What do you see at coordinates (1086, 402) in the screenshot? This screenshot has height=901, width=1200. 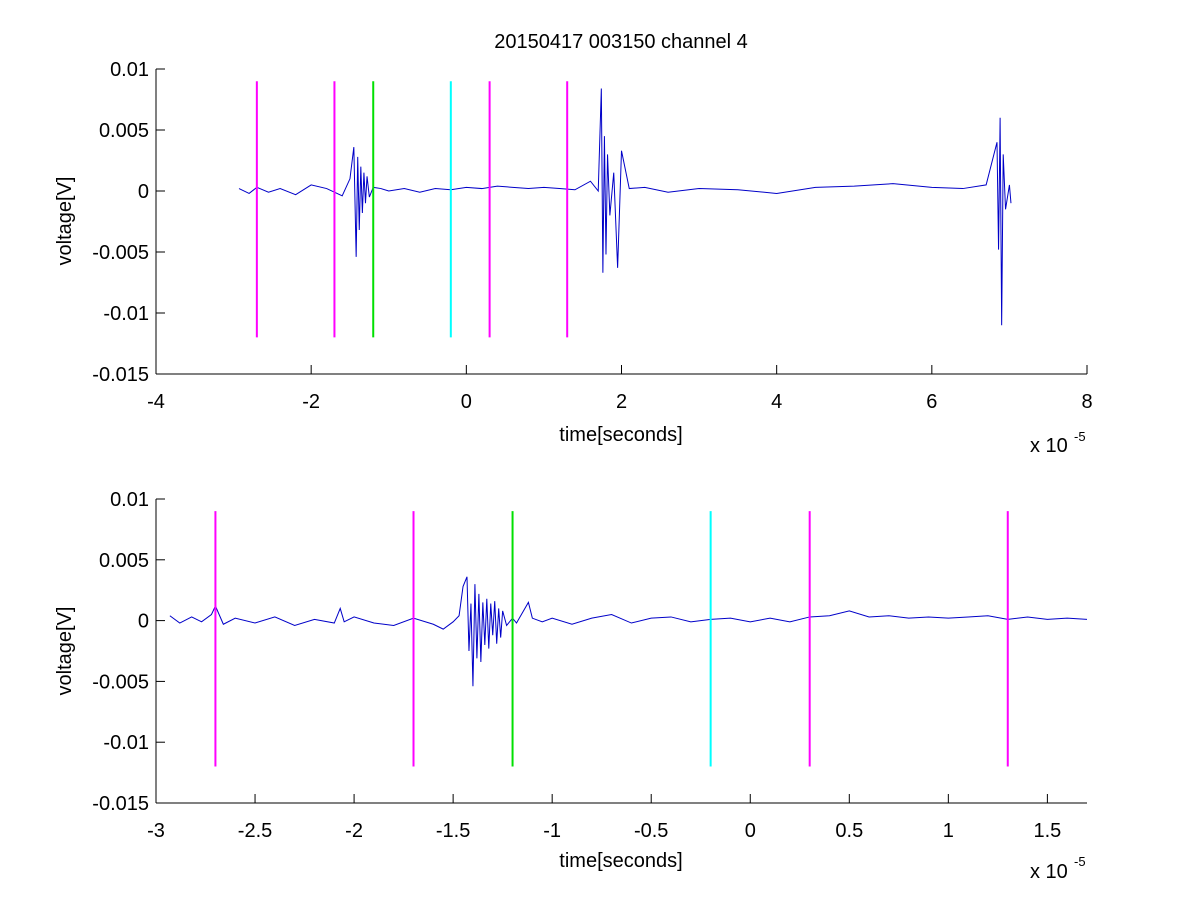 I see `x-tick-label: 8` at bounding box center [1086, 402].